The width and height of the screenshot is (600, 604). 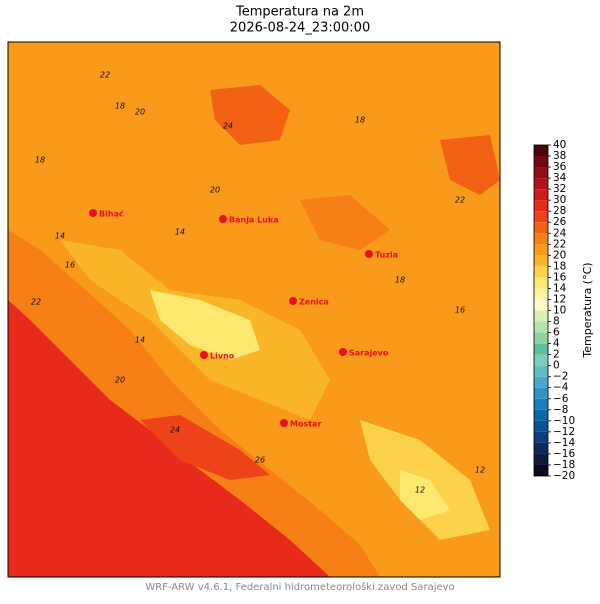 What do you see at coordinates (559, 200) in the screenshot?
I see `colorbar-tick-label: 30` at bounding box center [559, 200].